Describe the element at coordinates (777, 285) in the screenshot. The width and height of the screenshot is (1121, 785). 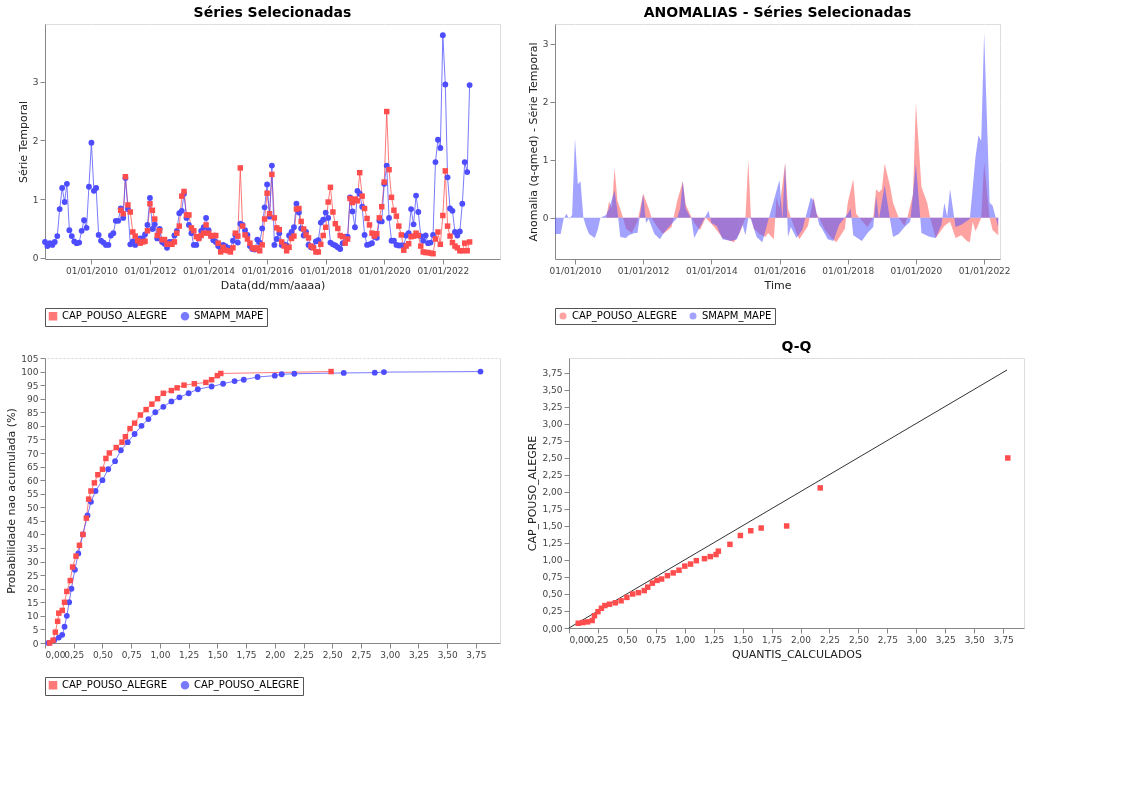
I see `x-axis-title: Time` at that location.